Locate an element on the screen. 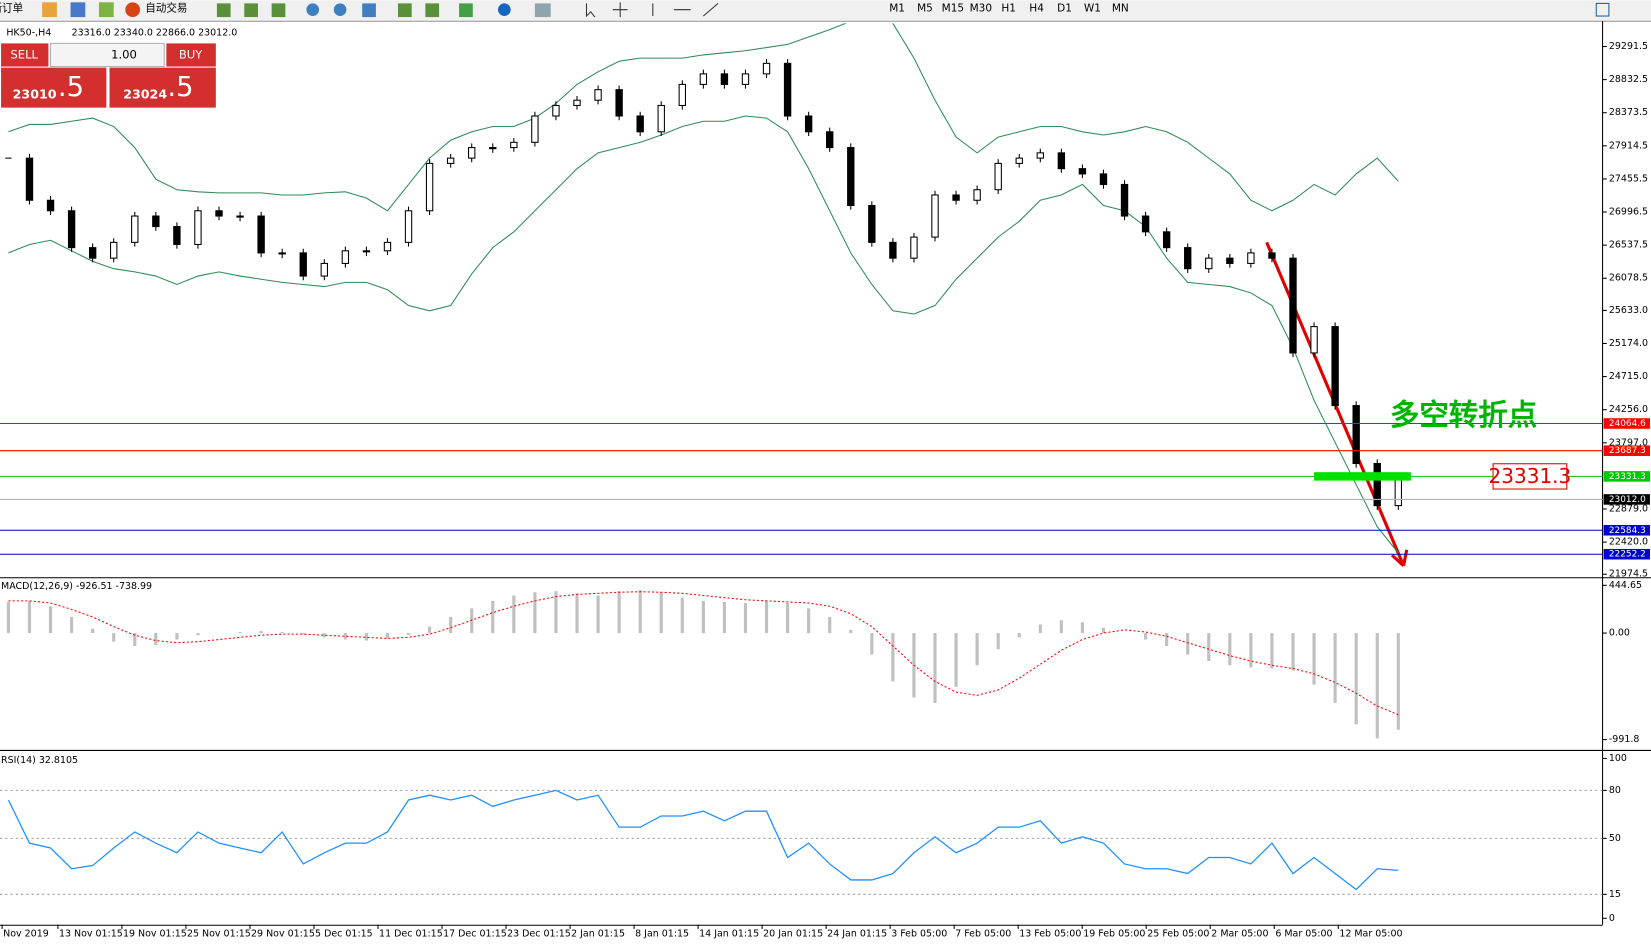 The image size is (1651, 946). y-tick-label: 27455.5 is located at coordinates (1628, 178).